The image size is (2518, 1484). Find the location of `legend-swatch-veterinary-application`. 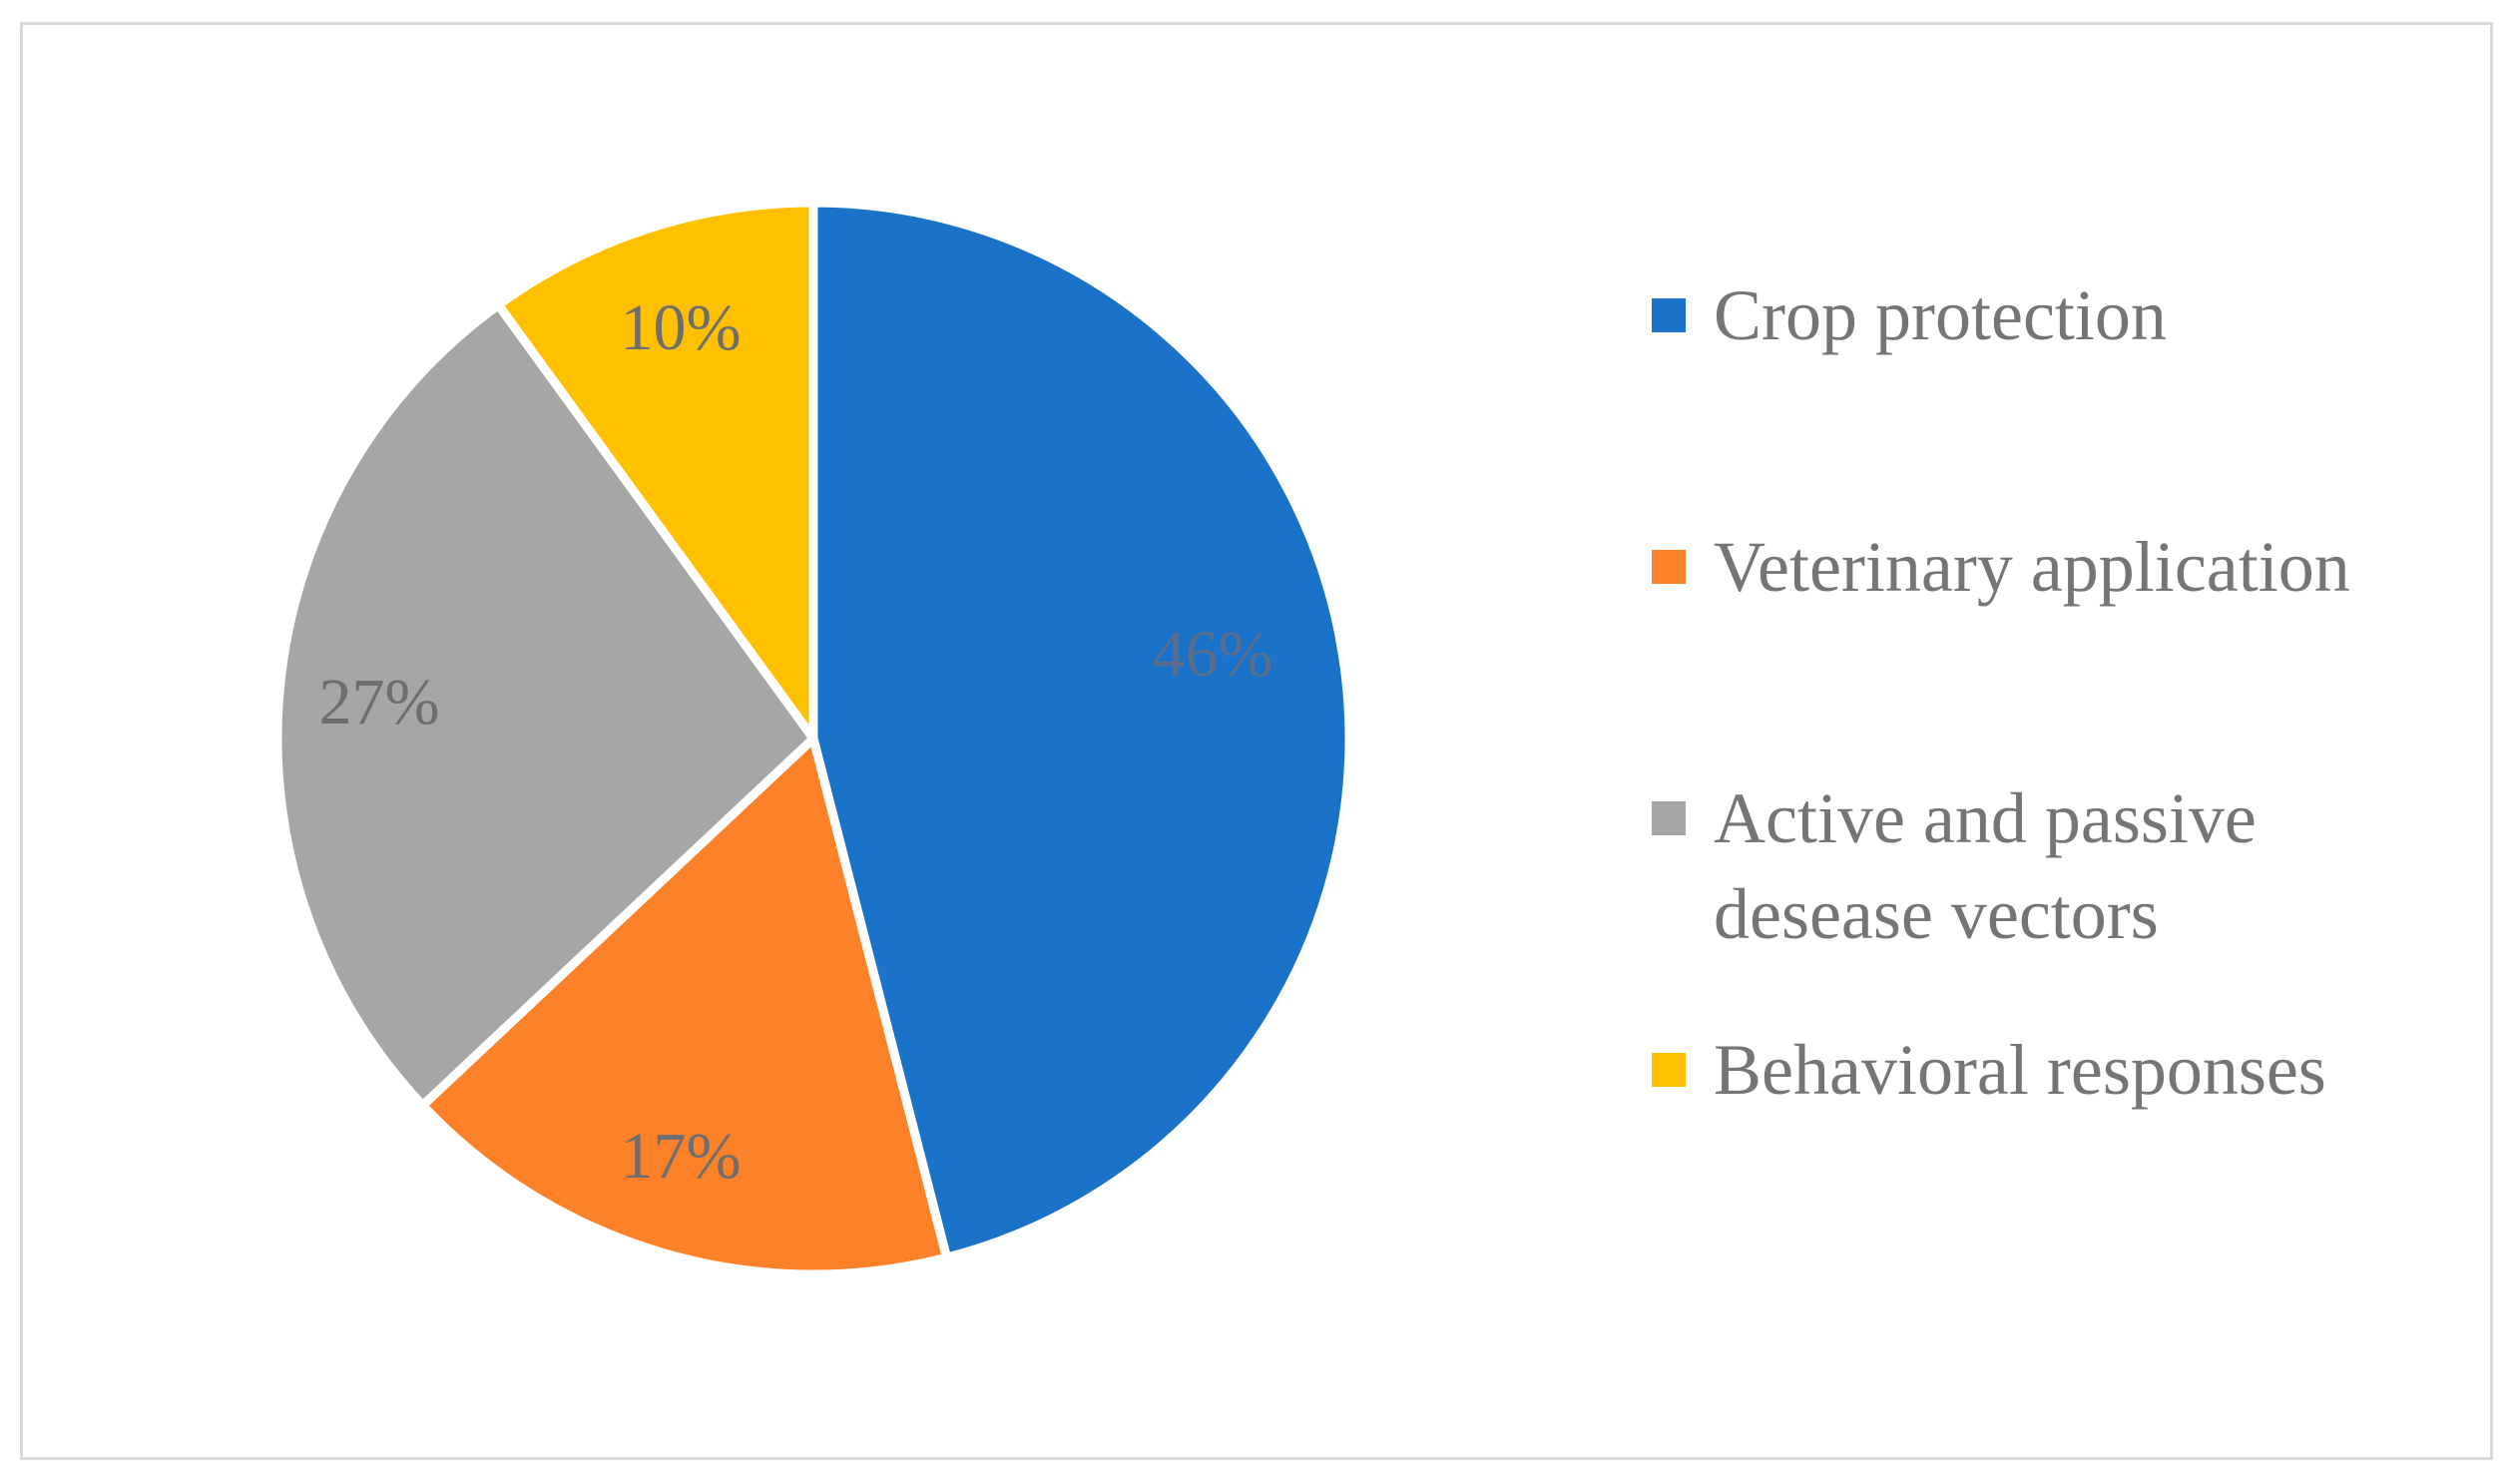

legend-swatch-veterinary-application is located at coordinates (1669, 567).